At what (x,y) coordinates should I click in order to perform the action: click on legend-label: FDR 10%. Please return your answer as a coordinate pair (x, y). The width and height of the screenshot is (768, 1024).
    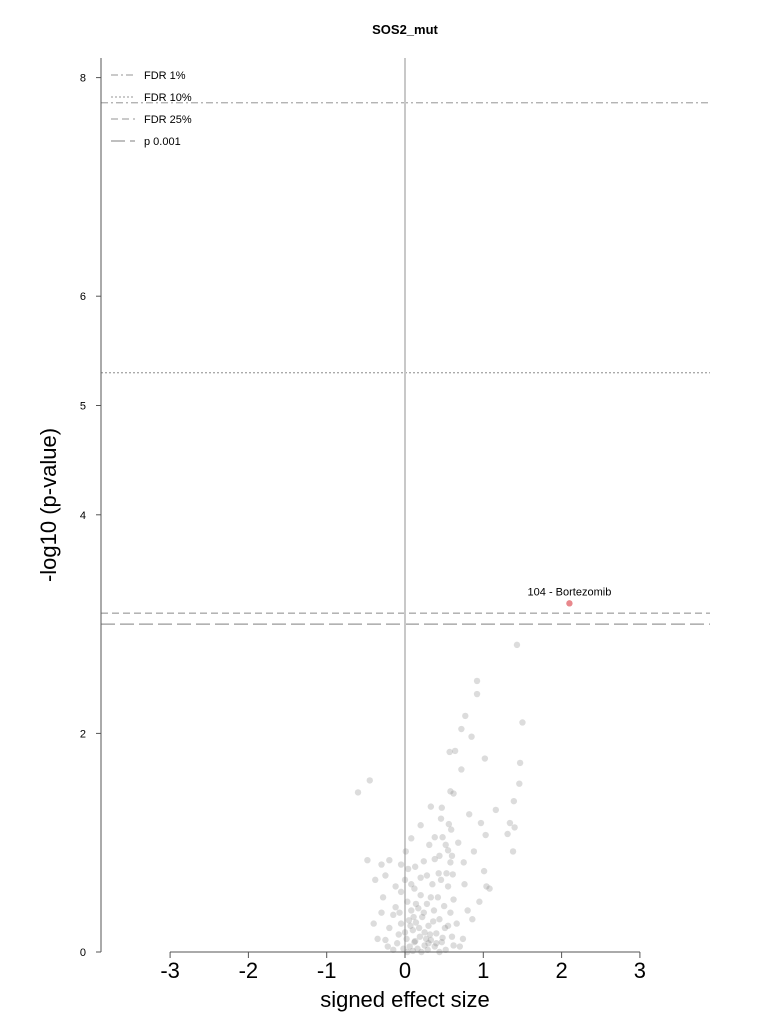
    Looking at the image, I should click on (168, 98).